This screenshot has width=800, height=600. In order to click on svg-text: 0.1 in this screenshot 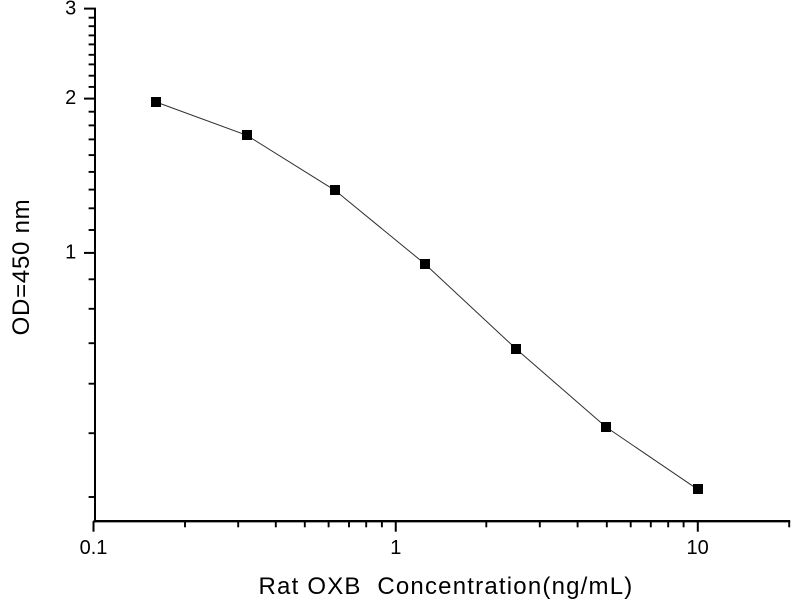, I will do `click(94, 548)`.